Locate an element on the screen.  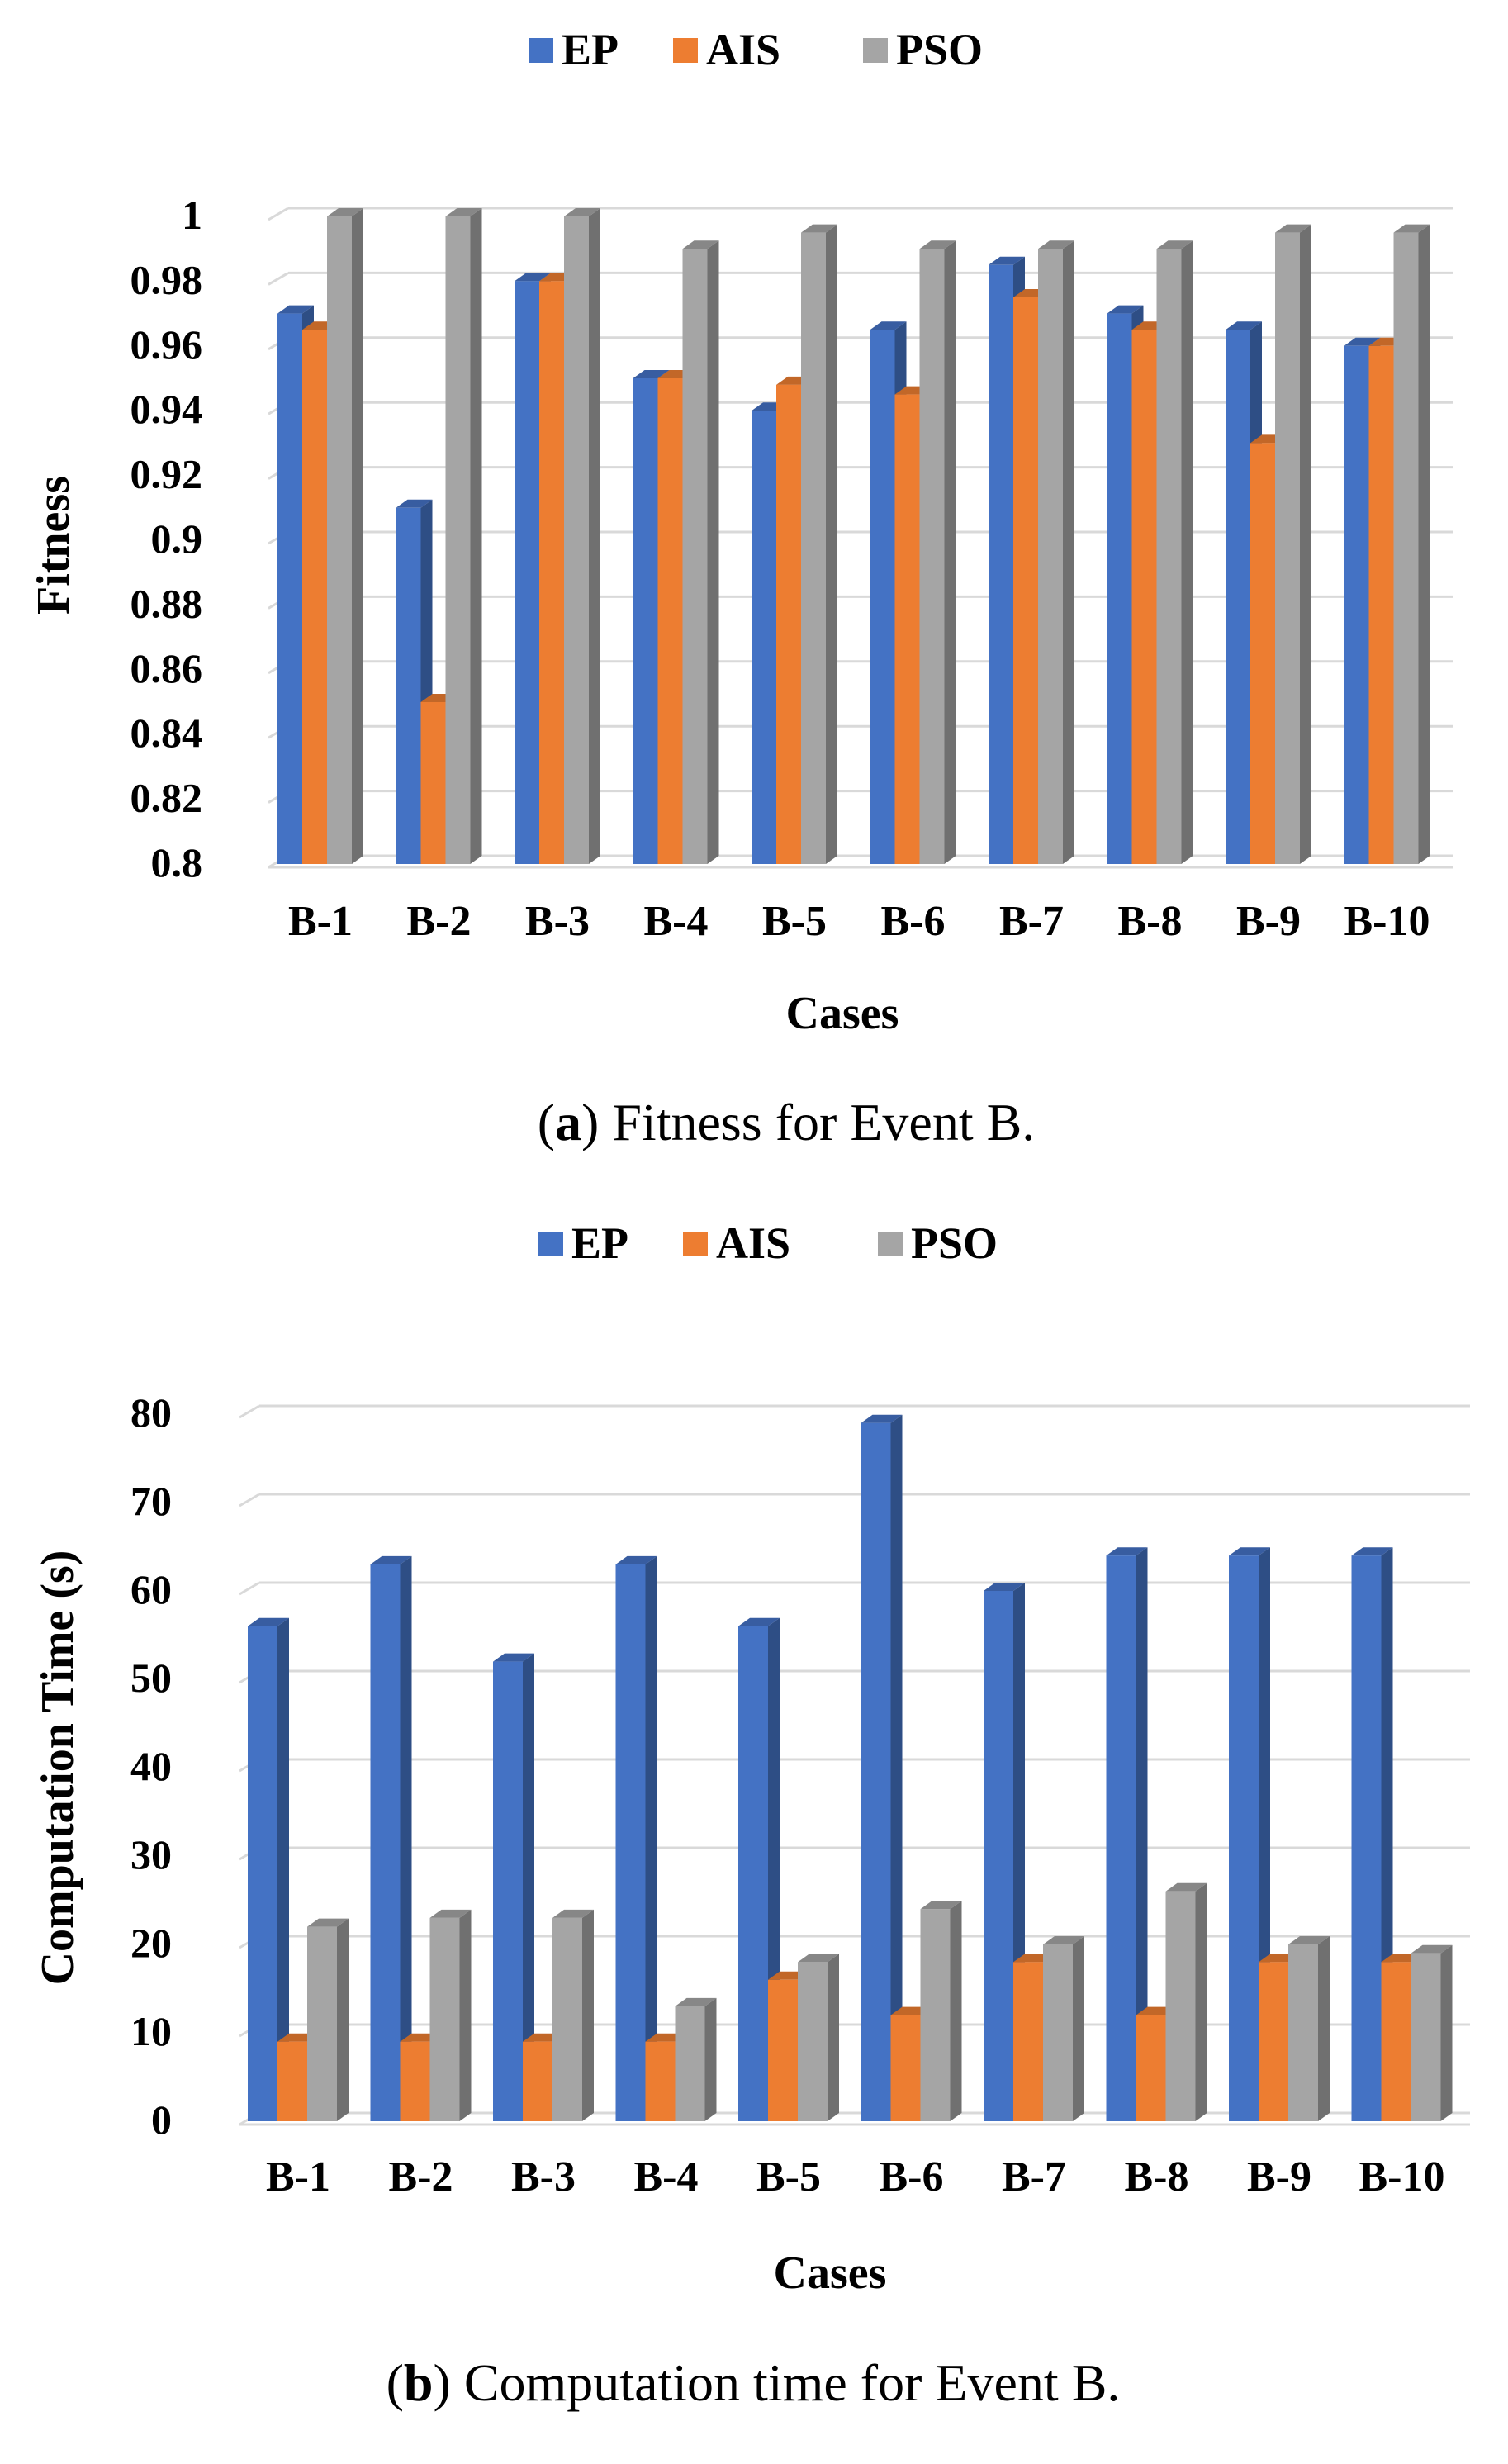
fitness-y-tick-labels: 0.8 0.82 0.84 0.86 0.88 0.9 0.92 0.94 0.96 0.98 1 is located at coordinates (166, 538).